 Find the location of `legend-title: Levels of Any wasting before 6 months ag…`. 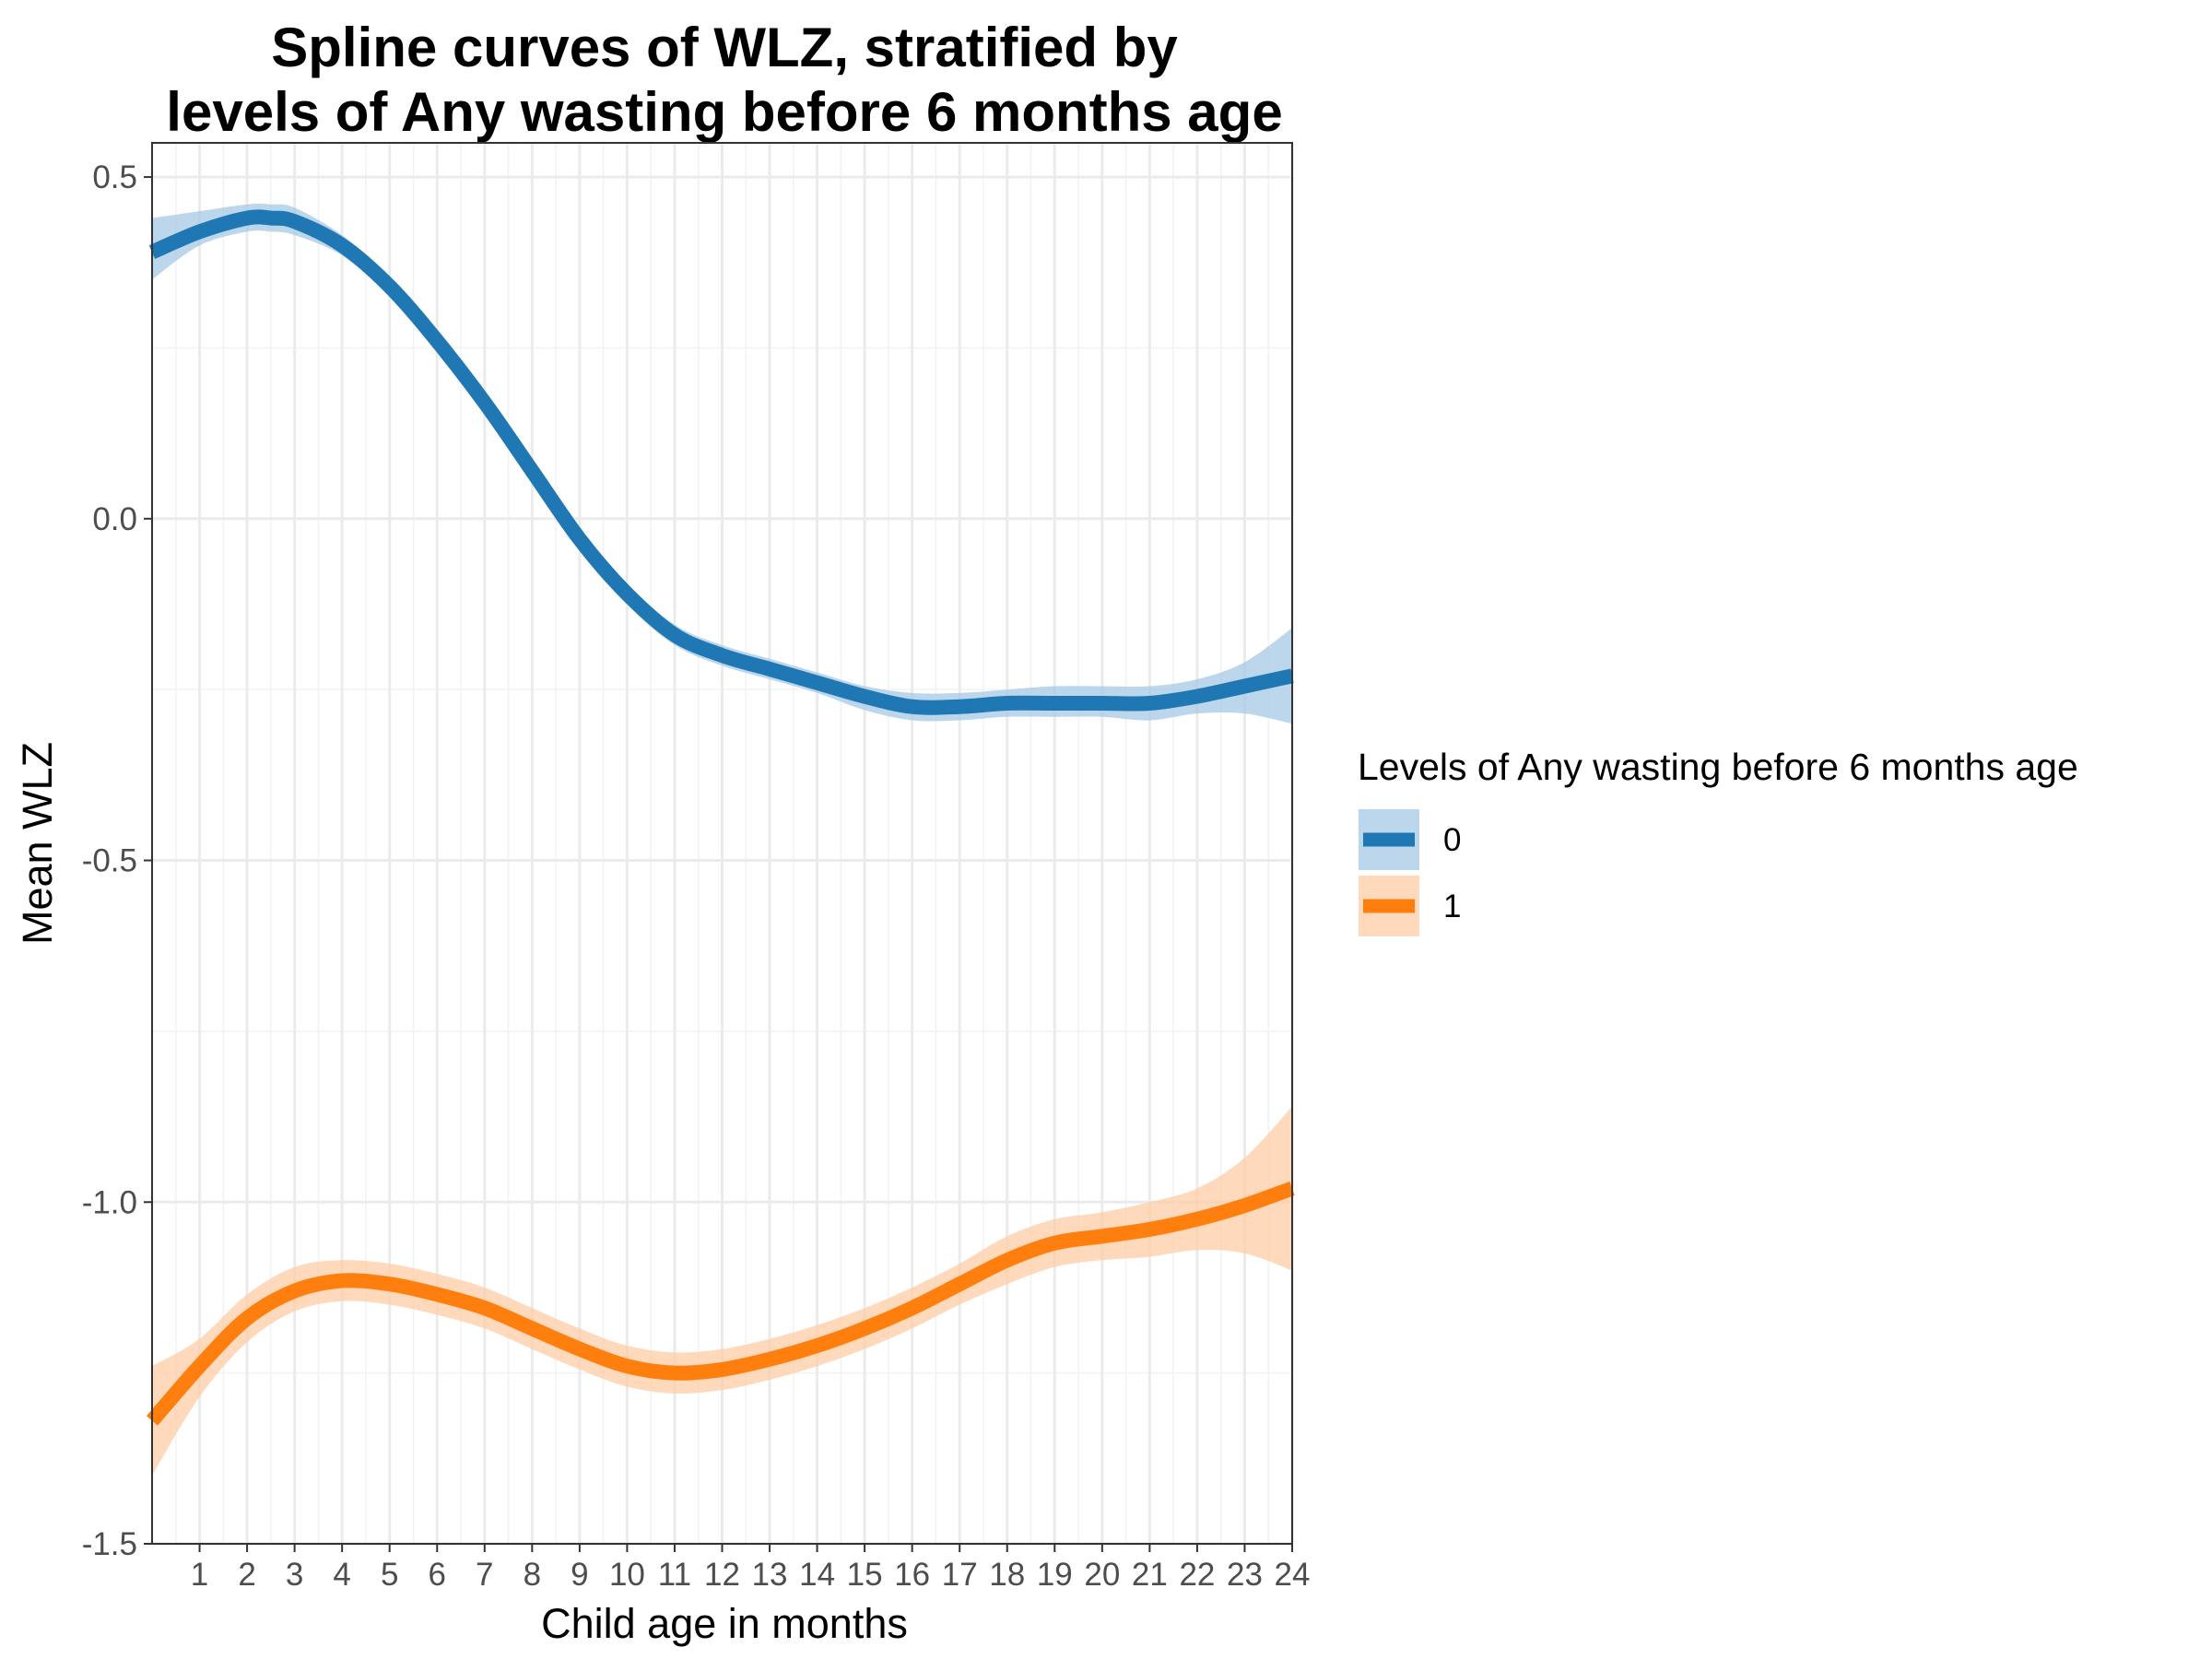

legend-title: Levels of Any wasting before 6 months ag… is located at coordinates (1718, 767).